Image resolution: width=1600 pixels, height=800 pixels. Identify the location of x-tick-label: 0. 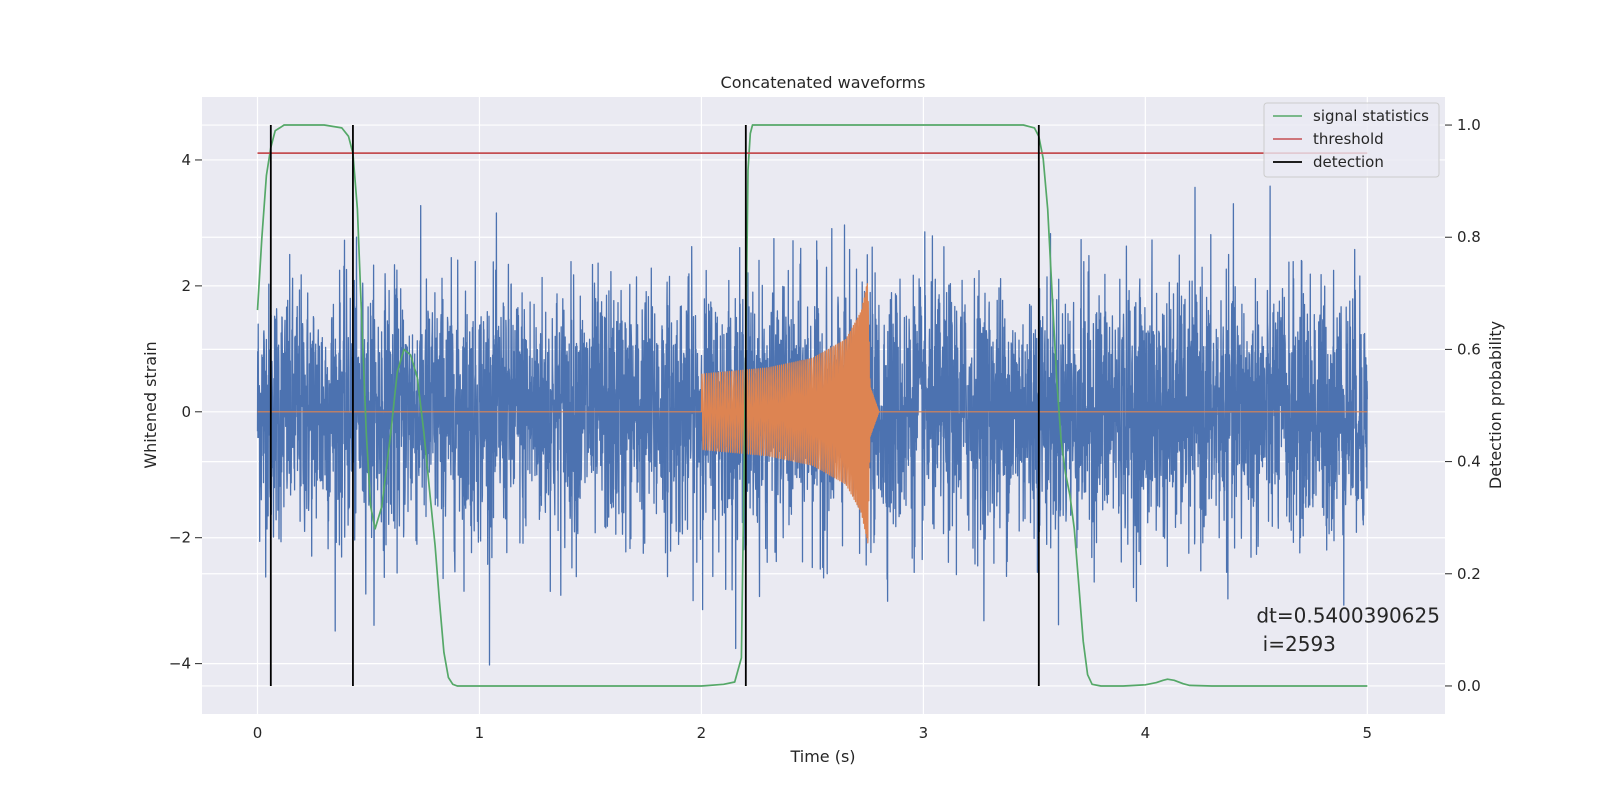
(258, 733).